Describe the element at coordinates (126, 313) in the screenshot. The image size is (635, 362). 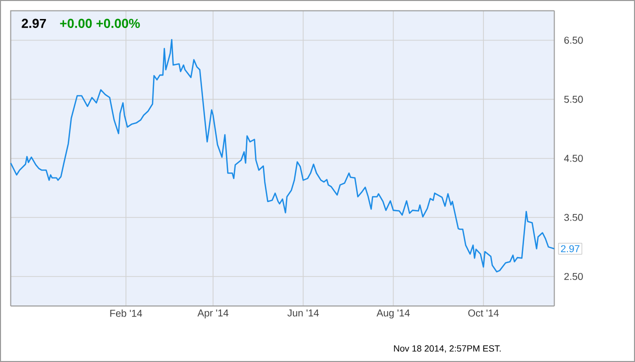
I see `x-tick-label: Feb '14` at that location.